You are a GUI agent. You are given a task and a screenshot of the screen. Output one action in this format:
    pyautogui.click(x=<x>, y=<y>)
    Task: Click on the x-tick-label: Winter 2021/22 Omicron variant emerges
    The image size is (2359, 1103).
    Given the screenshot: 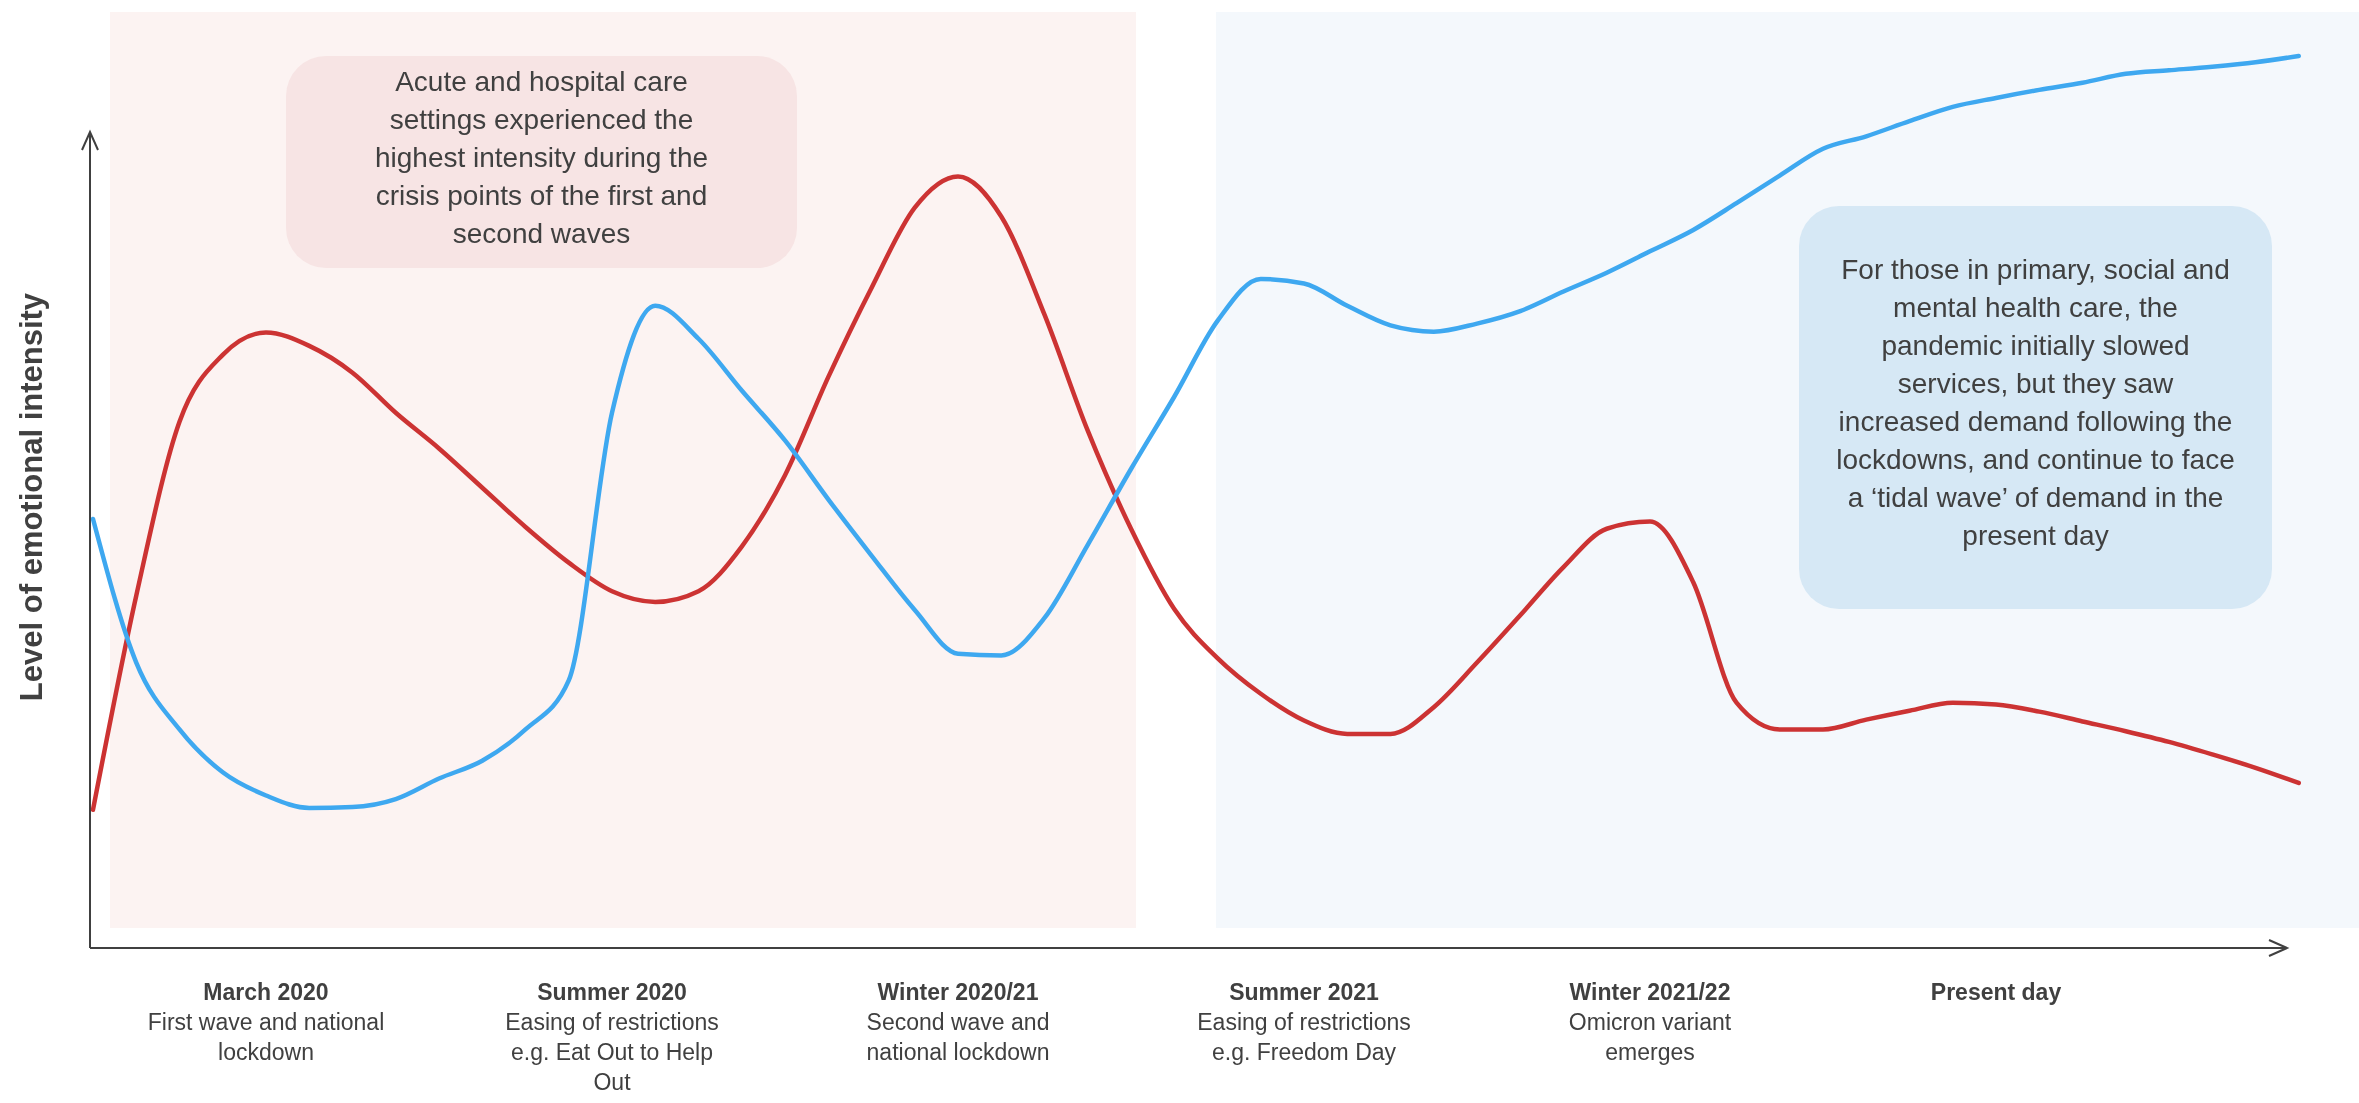 What is the action you would take?
    pyautogui.click(x=1650, y=1022)
    